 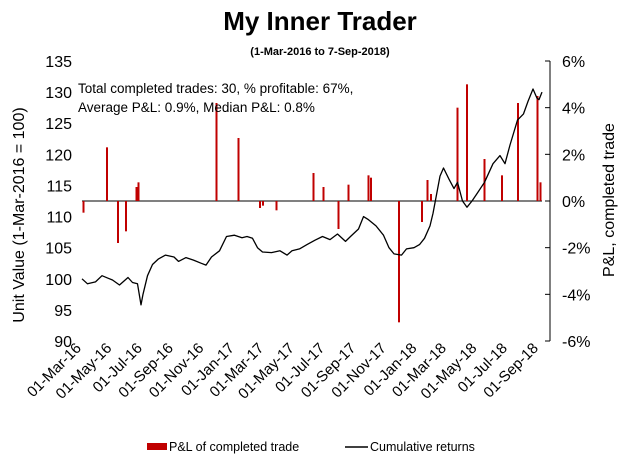 What do you see at coordinates (320, 52) in the screenshot?
I see `chart-subtitle: (1-Mar-2016 to 7-Sep-2018)` at bounding box center [320, 52].